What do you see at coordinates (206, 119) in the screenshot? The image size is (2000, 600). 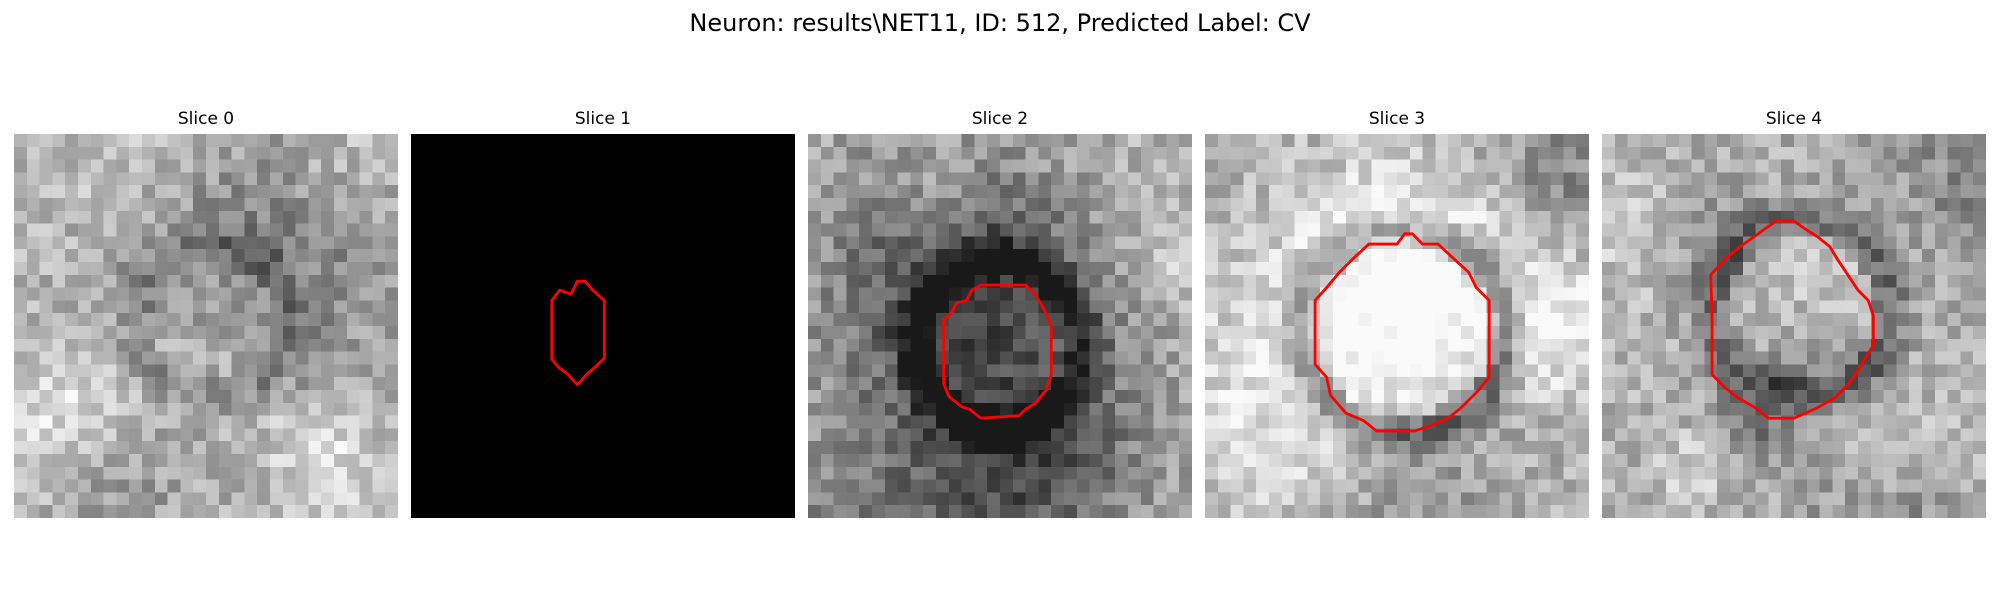 I see `slice-title: Slice 0` at bounding box center [206, 119].